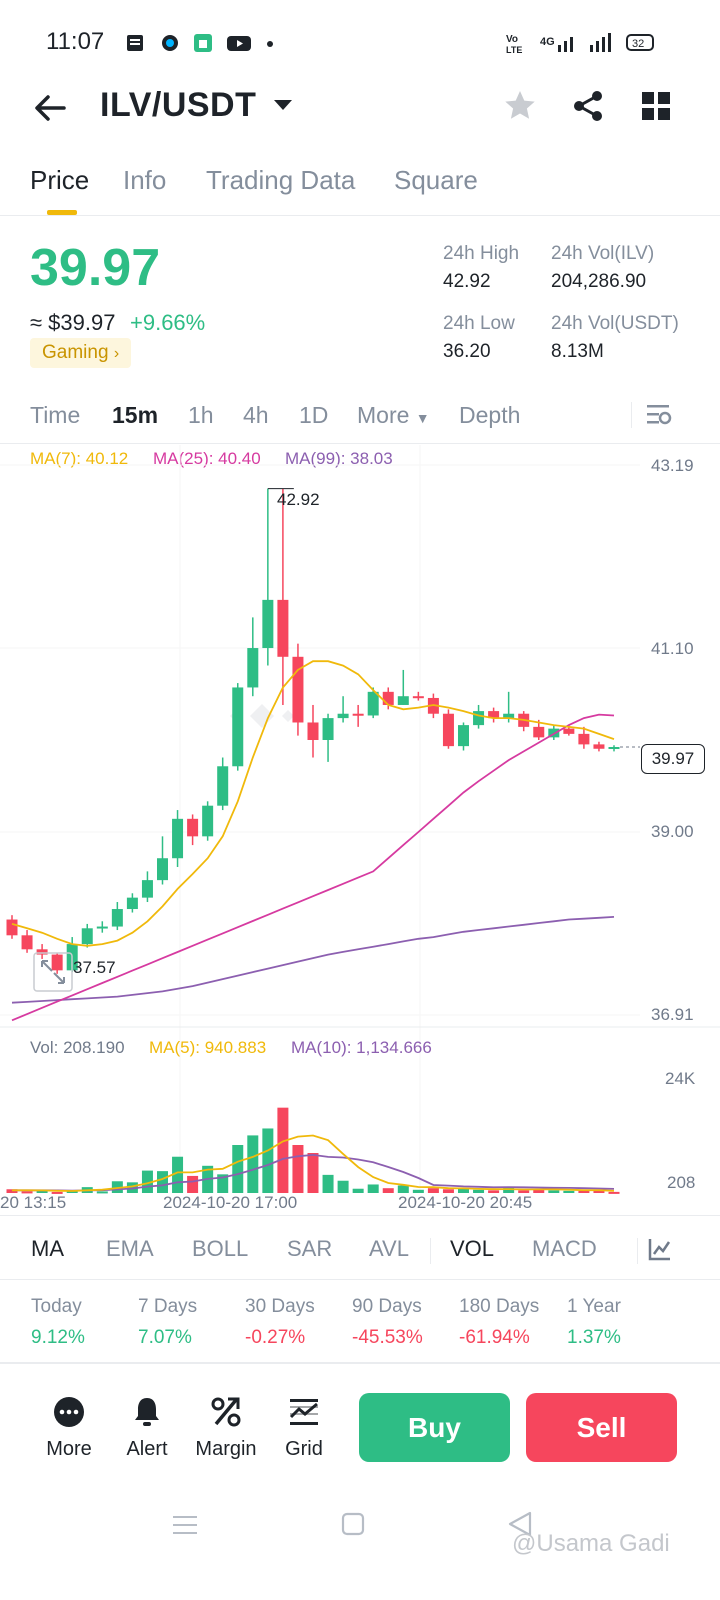 This screenshot has height=1600, width=720. What do you see at coordinates (50, 108) in the screenshot?
I see `back-arrow-icon` at bounding box center [50, 108].